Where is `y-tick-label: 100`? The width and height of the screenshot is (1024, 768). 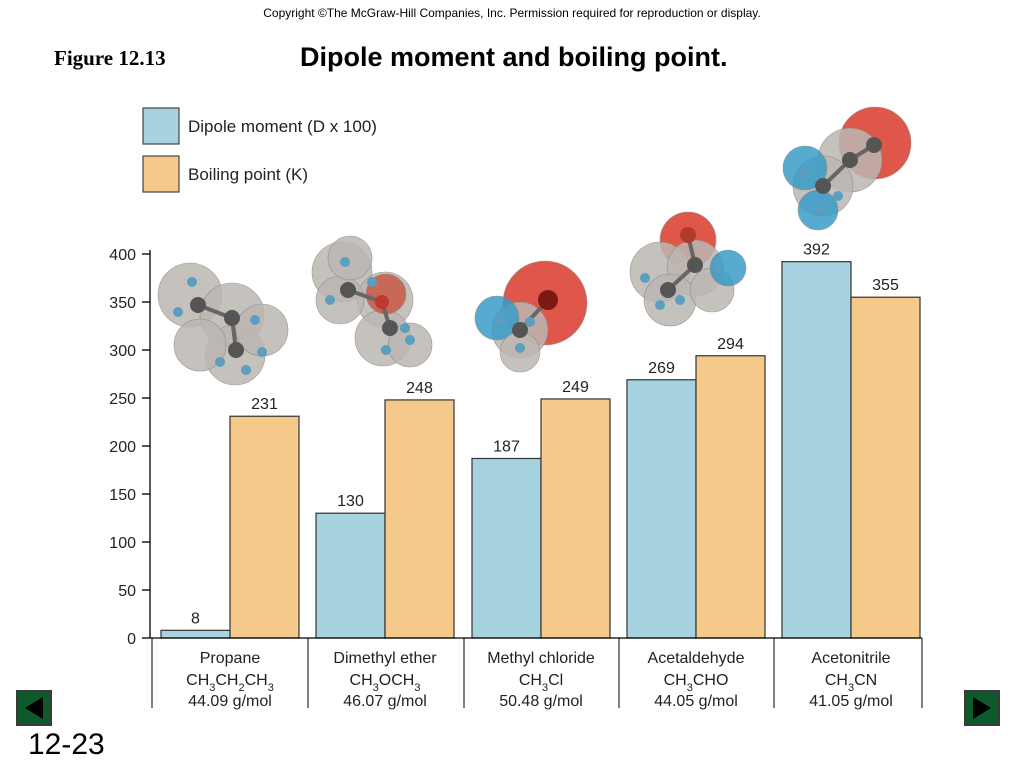
y-tick-label: 100 is located at coordinates (122, 543).